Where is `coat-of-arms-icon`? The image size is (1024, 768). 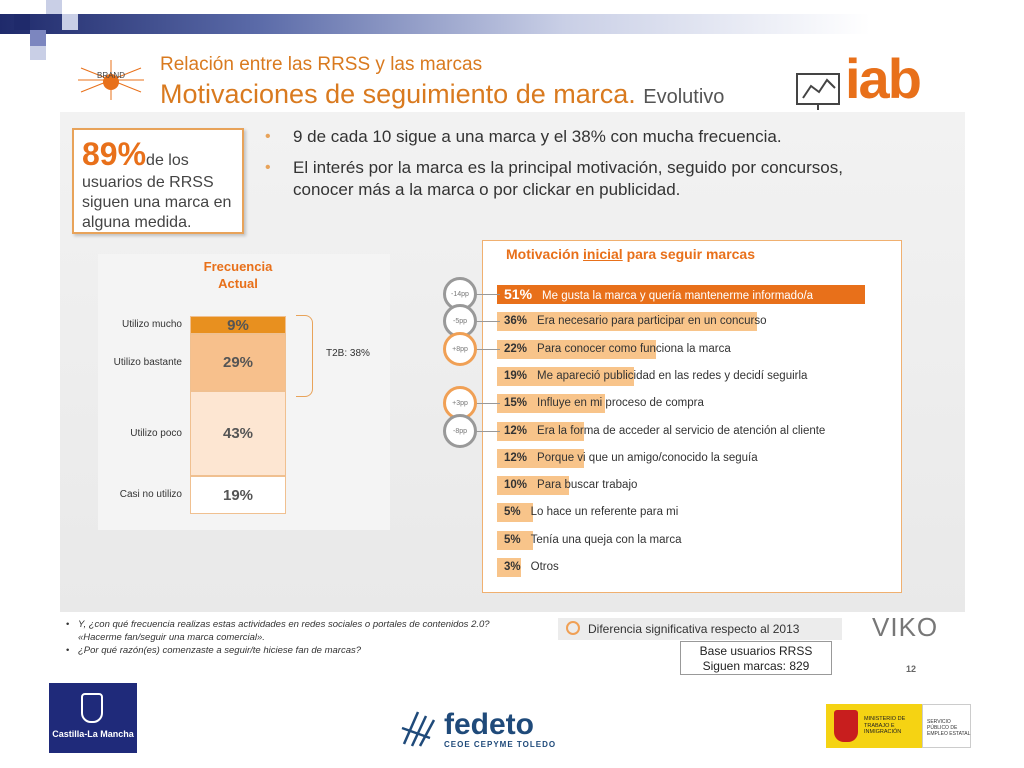 coat-of-arms-icon is located at coordinates (846, 726).